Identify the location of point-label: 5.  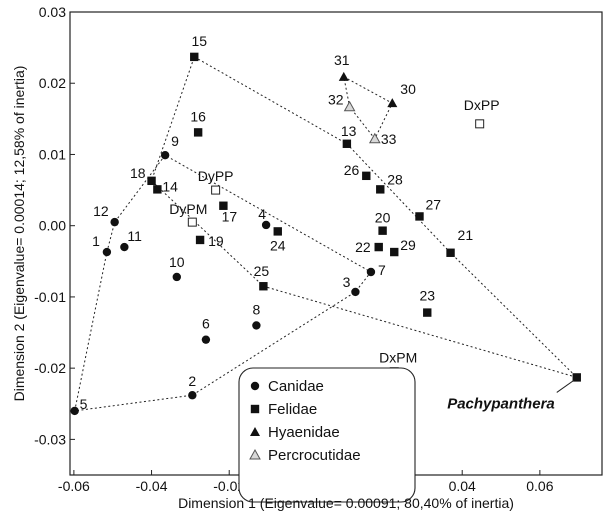
(84, 404).